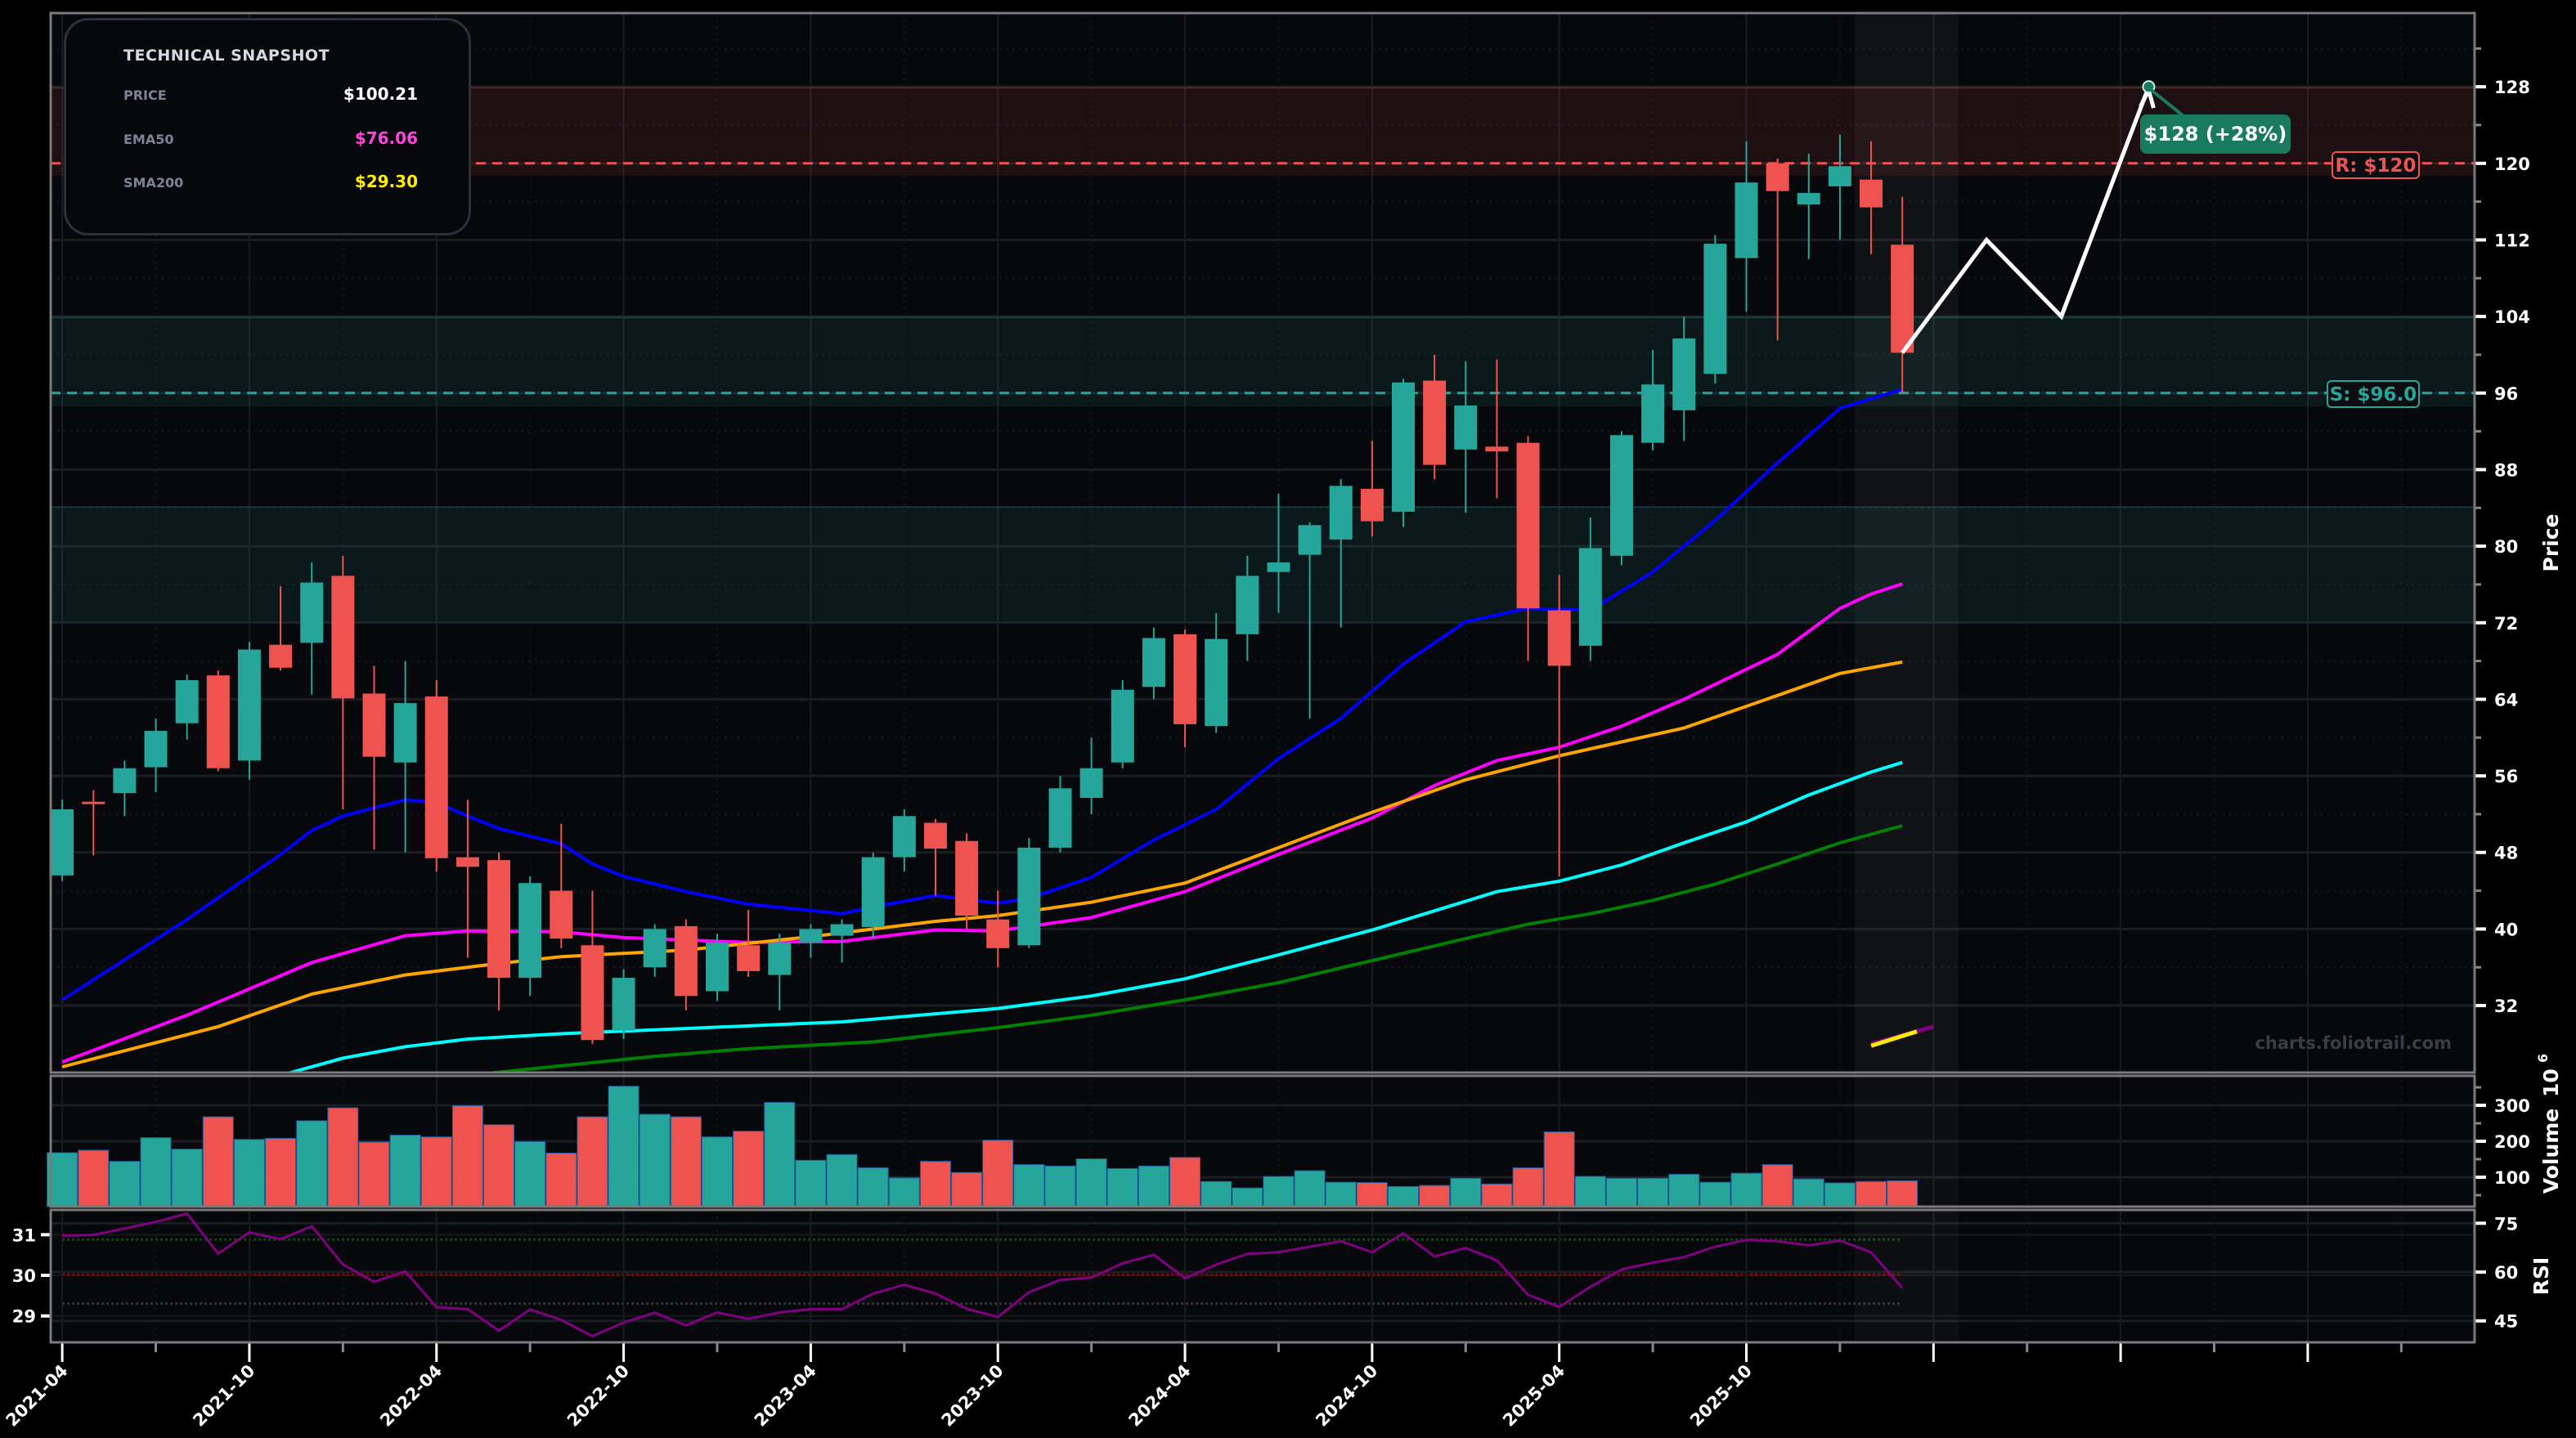  Describe the element at coordinates (973, 1396) in the screenshot. I see `x-tick-label: 2023-10` at that location.